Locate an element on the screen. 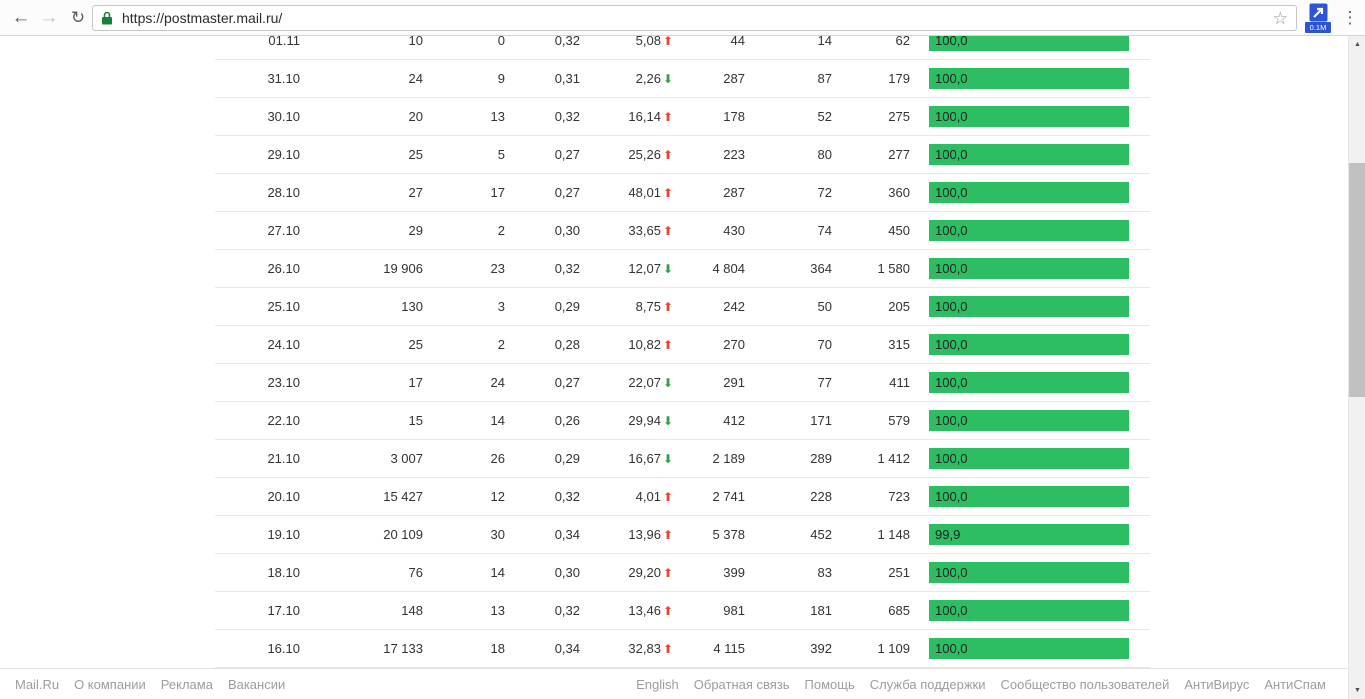 This screenshot has height=699, width=1365. footer-link: Реклама is located at coordinates (186, 684).